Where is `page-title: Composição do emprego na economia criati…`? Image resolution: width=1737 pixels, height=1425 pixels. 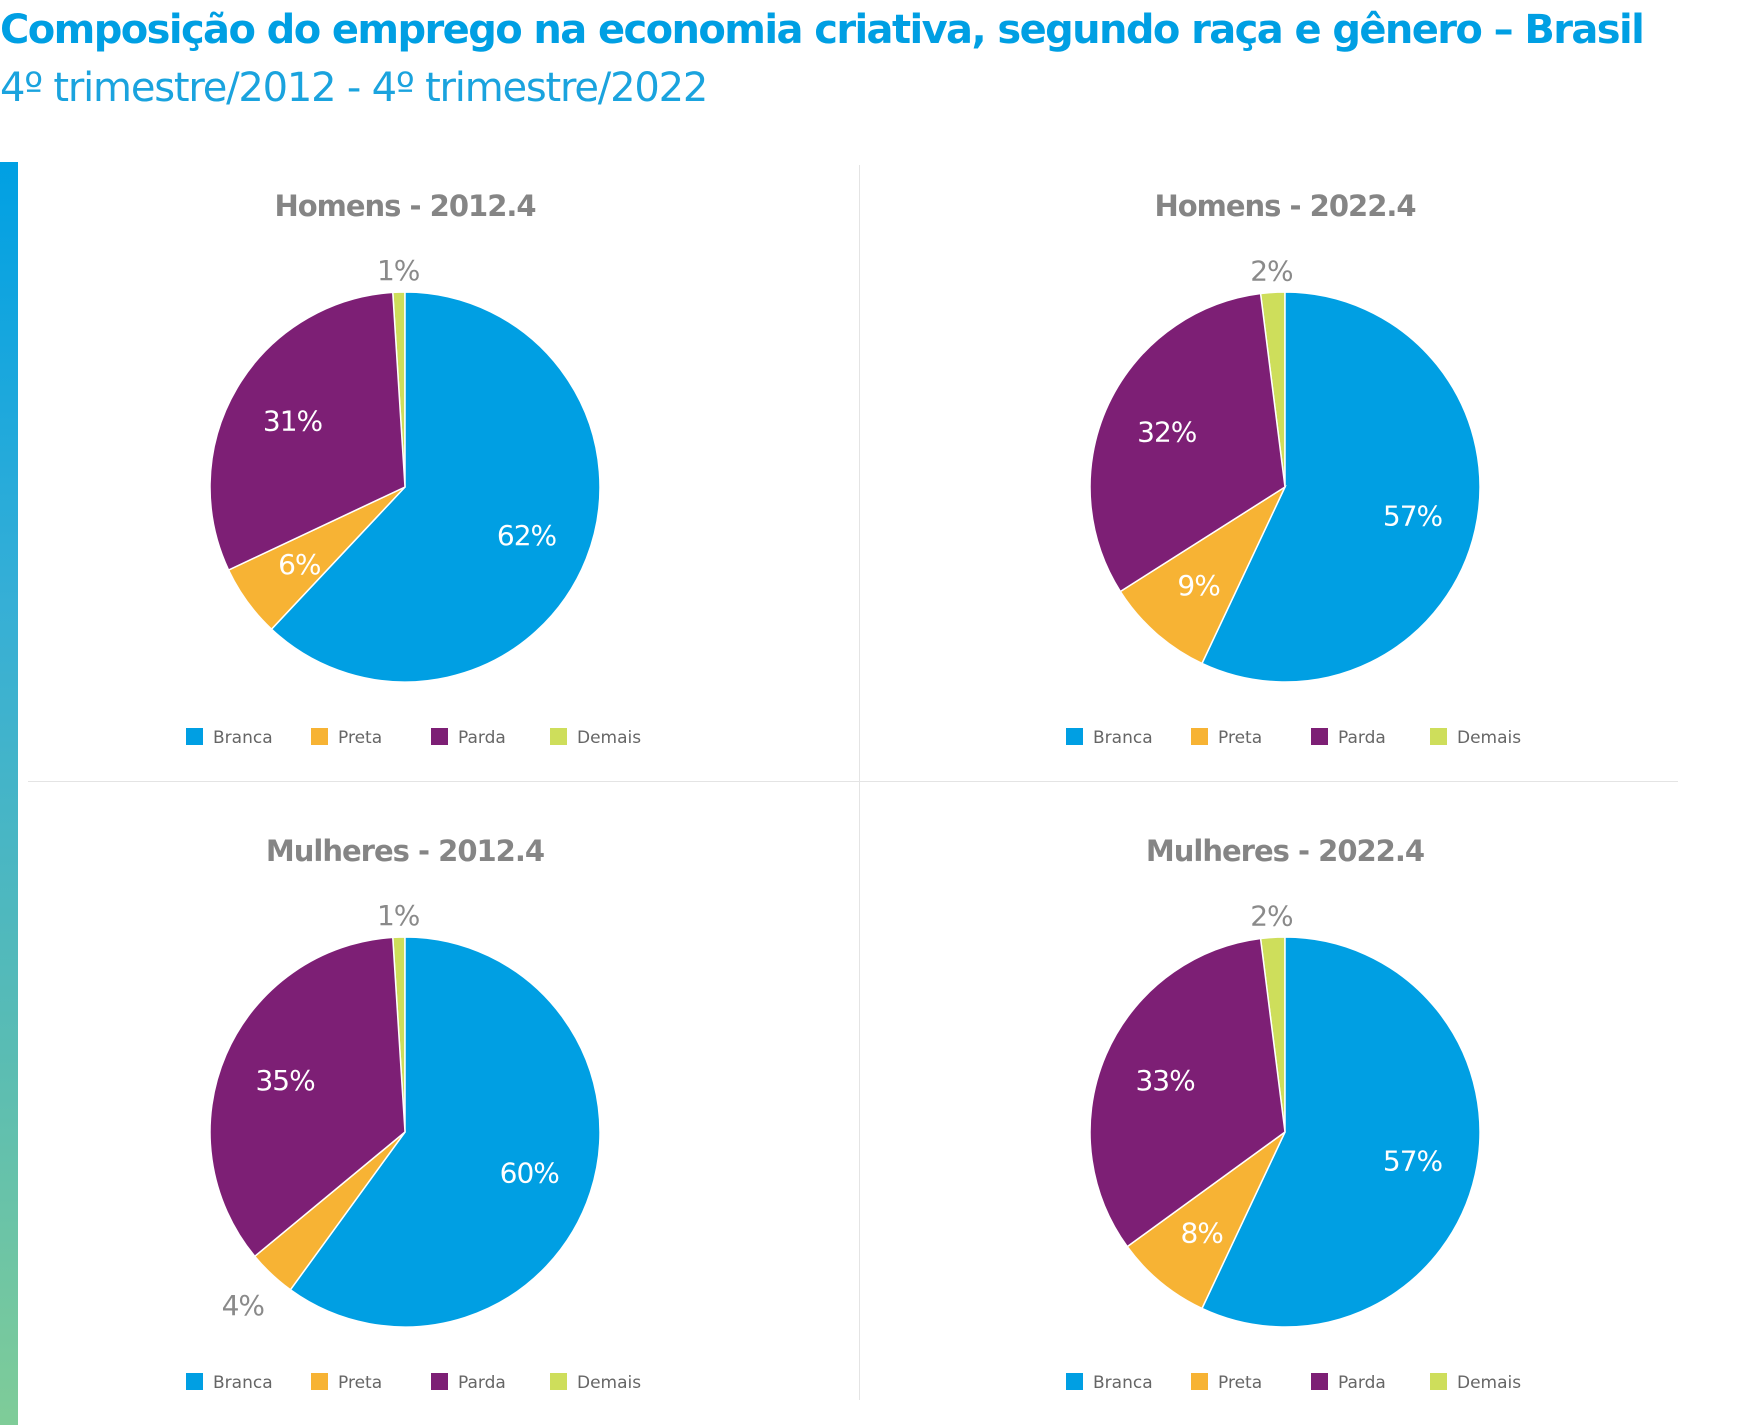 page-title: Composição do emprego na economia criati… is located at coordinates (822, 30).